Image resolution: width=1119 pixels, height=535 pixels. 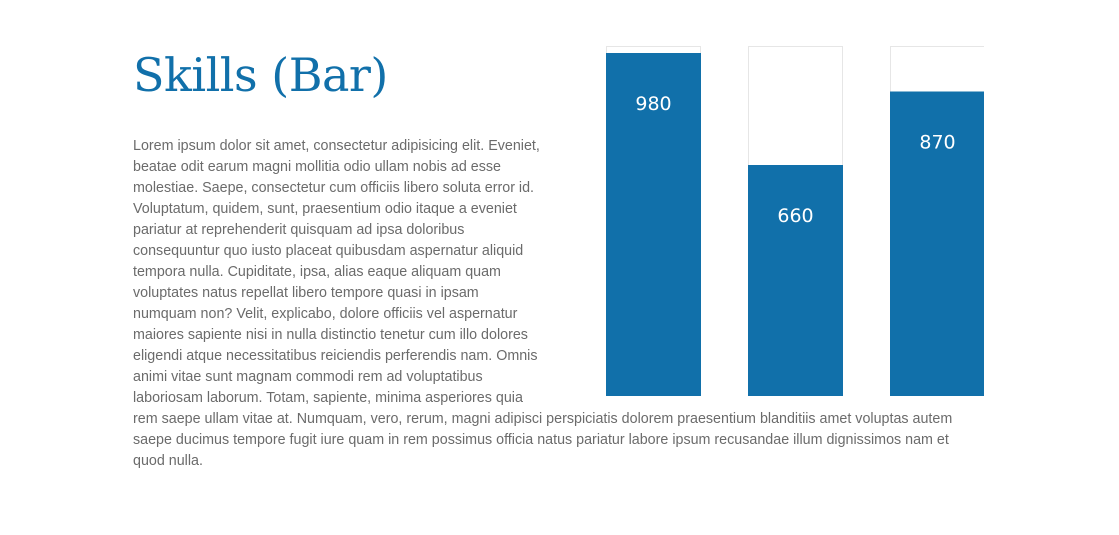 I want to click on bar-value-label-0: 980, so click(x=653, y=104).